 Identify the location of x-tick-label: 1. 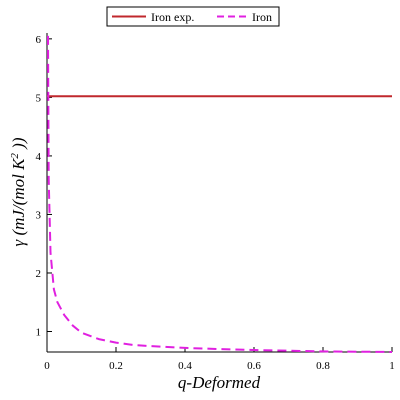
(392, 366).